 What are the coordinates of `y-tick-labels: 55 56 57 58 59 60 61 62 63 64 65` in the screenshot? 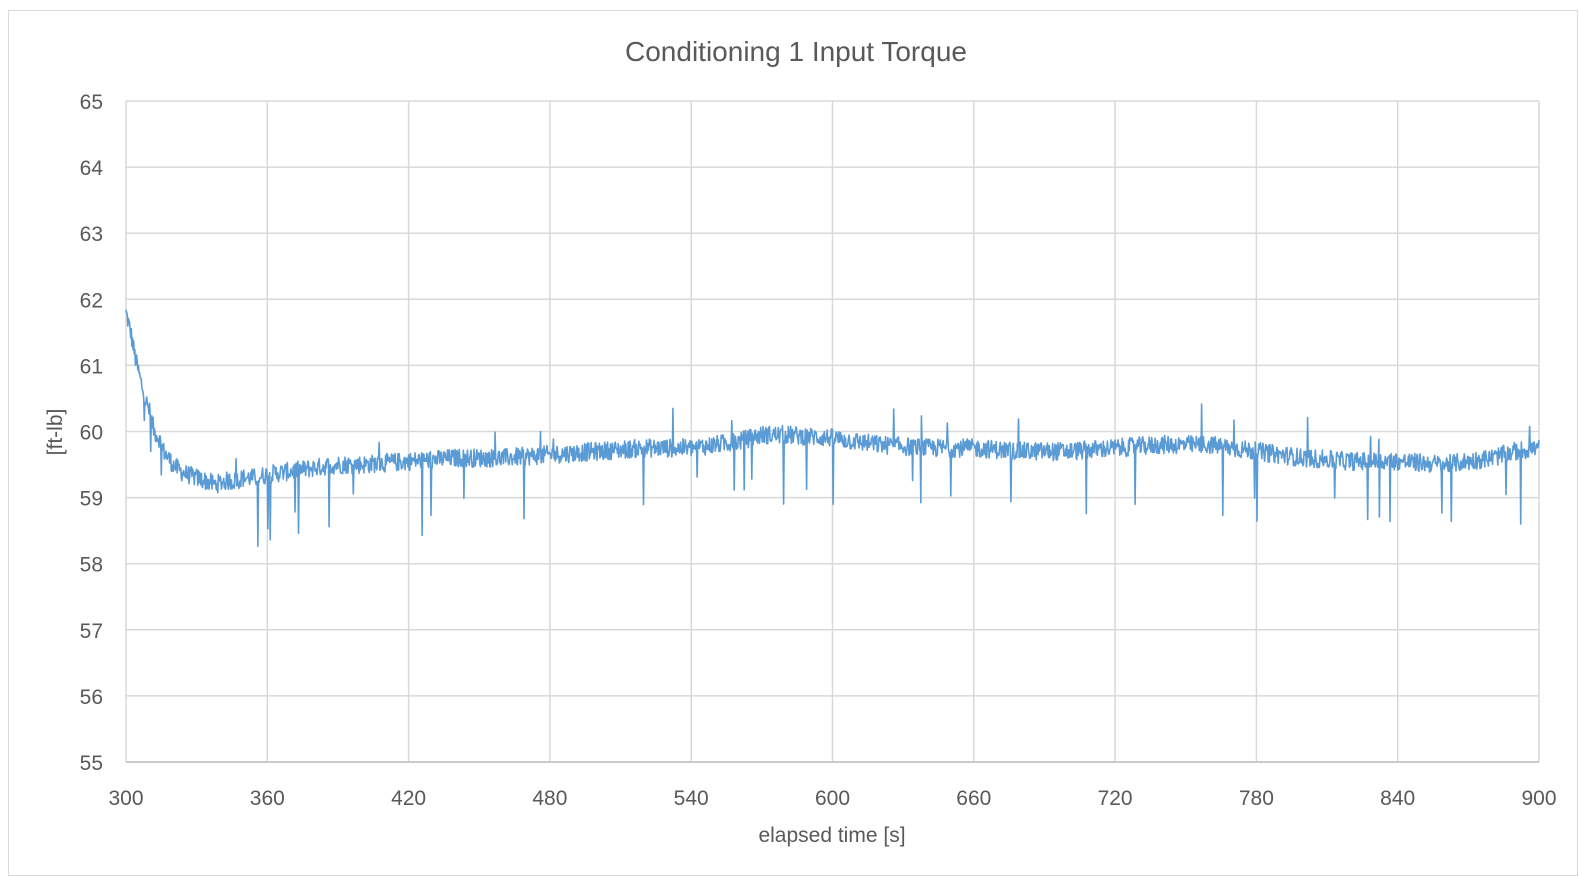 It's located at (92, 433).